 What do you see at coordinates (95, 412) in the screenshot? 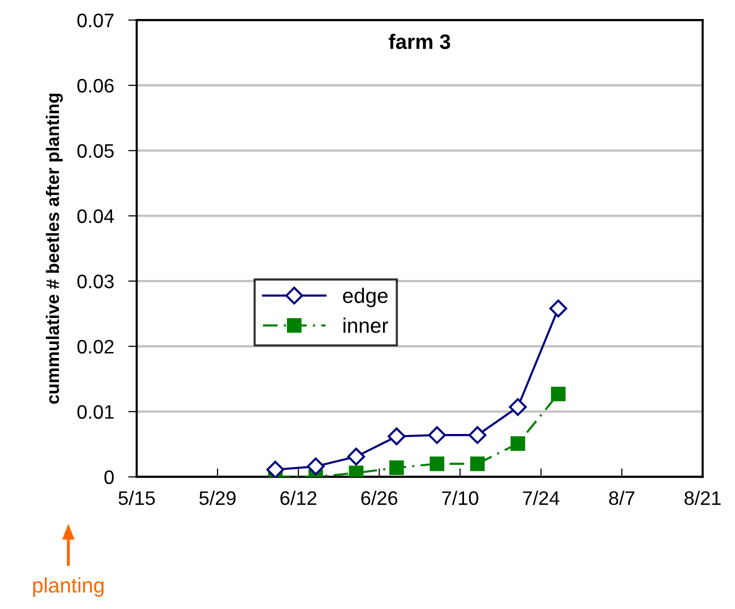
I see `y-tick-label: 0.01` at bounding box center [95, 412].